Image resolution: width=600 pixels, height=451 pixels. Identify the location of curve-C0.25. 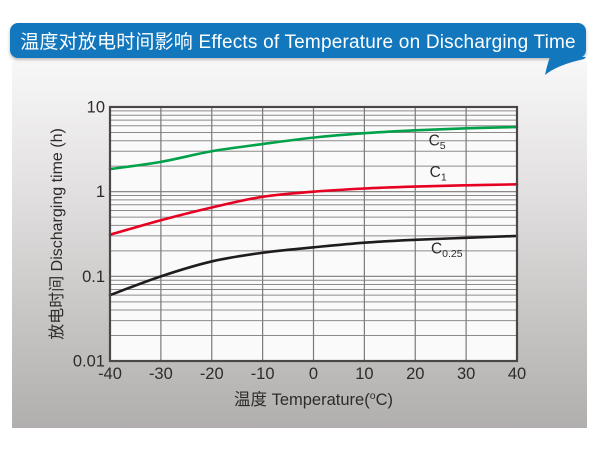
(313, 265).